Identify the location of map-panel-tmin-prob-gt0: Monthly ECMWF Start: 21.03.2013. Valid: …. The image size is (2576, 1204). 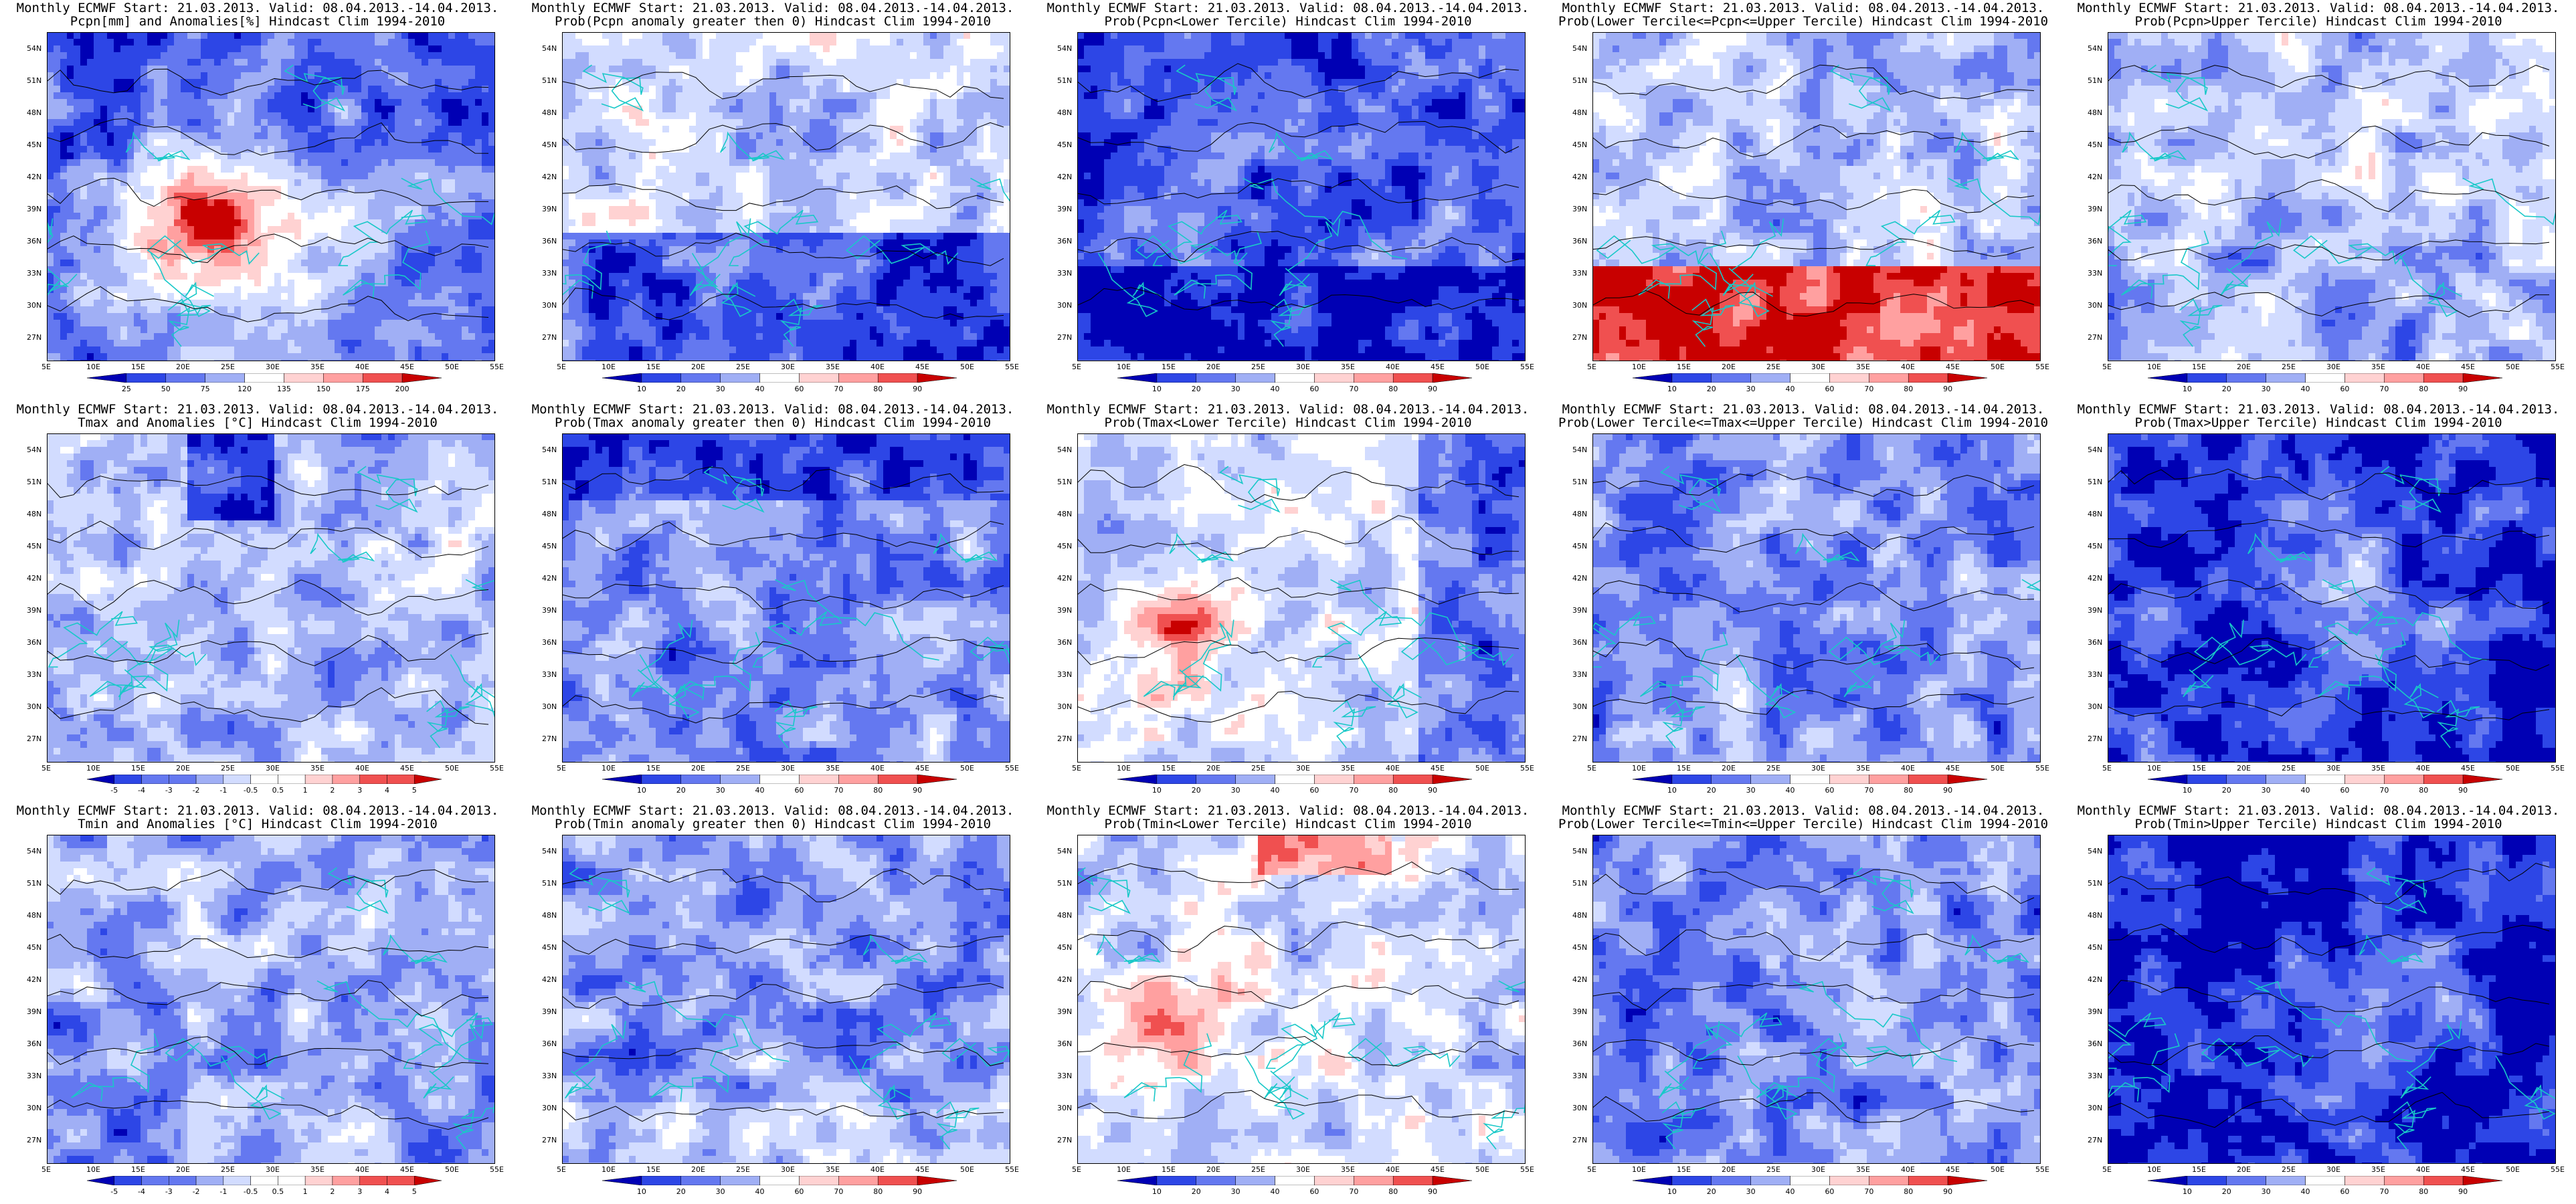
(773, 1003).